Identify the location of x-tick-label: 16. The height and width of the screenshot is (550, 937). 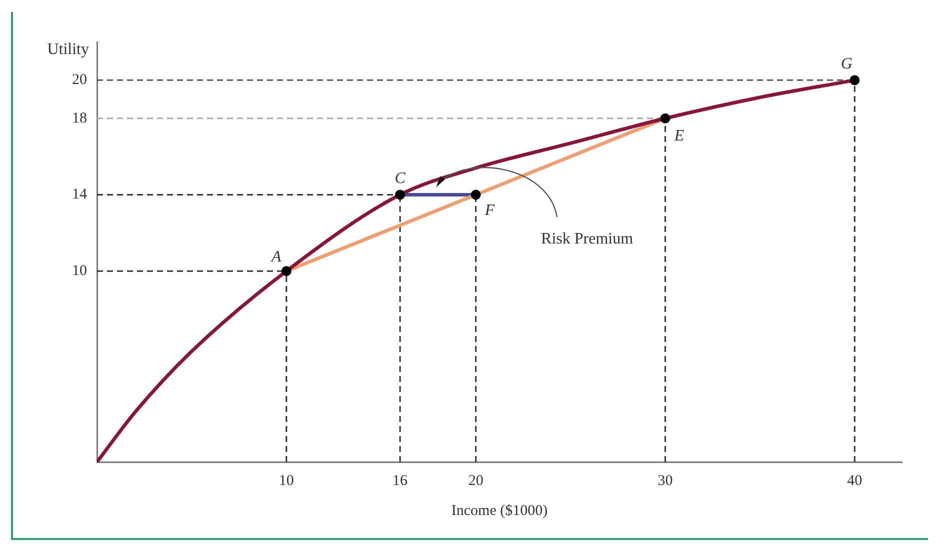
(400, 480).